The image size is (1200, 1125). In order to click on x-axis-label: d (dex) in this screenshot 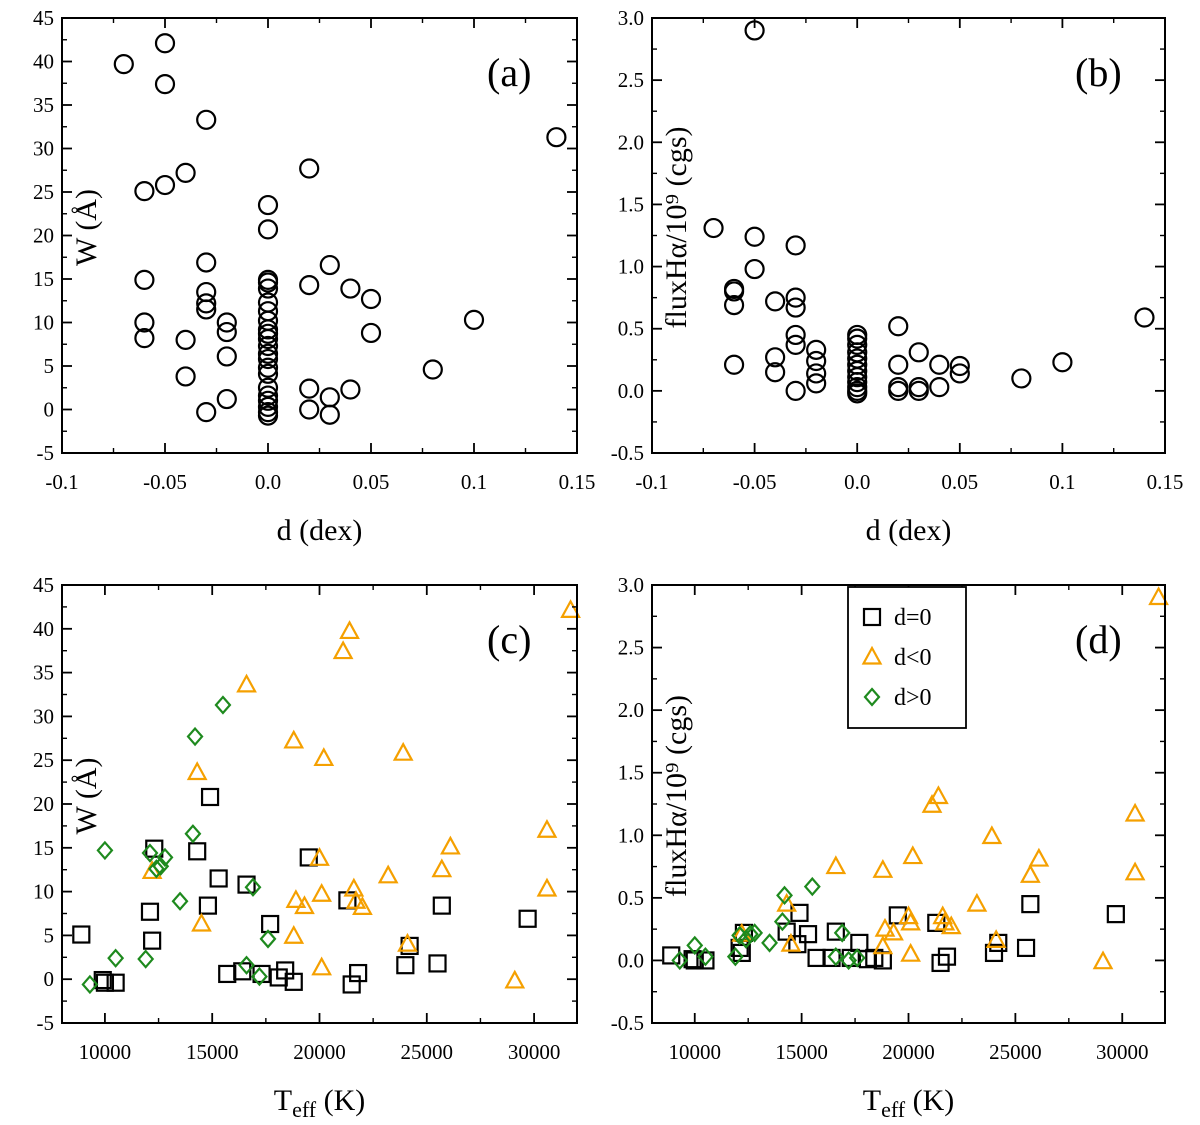, I will do `click(320, 530)`.